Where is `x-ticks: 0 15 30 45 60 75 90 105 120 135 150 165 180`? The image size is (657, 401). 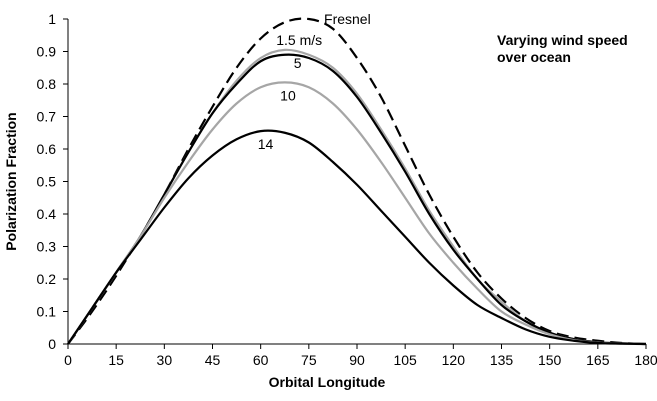
x-ticks: 0 15 30 45 60 75 90 105 120 135 150 165 180 is located at coordinates (360, 356).